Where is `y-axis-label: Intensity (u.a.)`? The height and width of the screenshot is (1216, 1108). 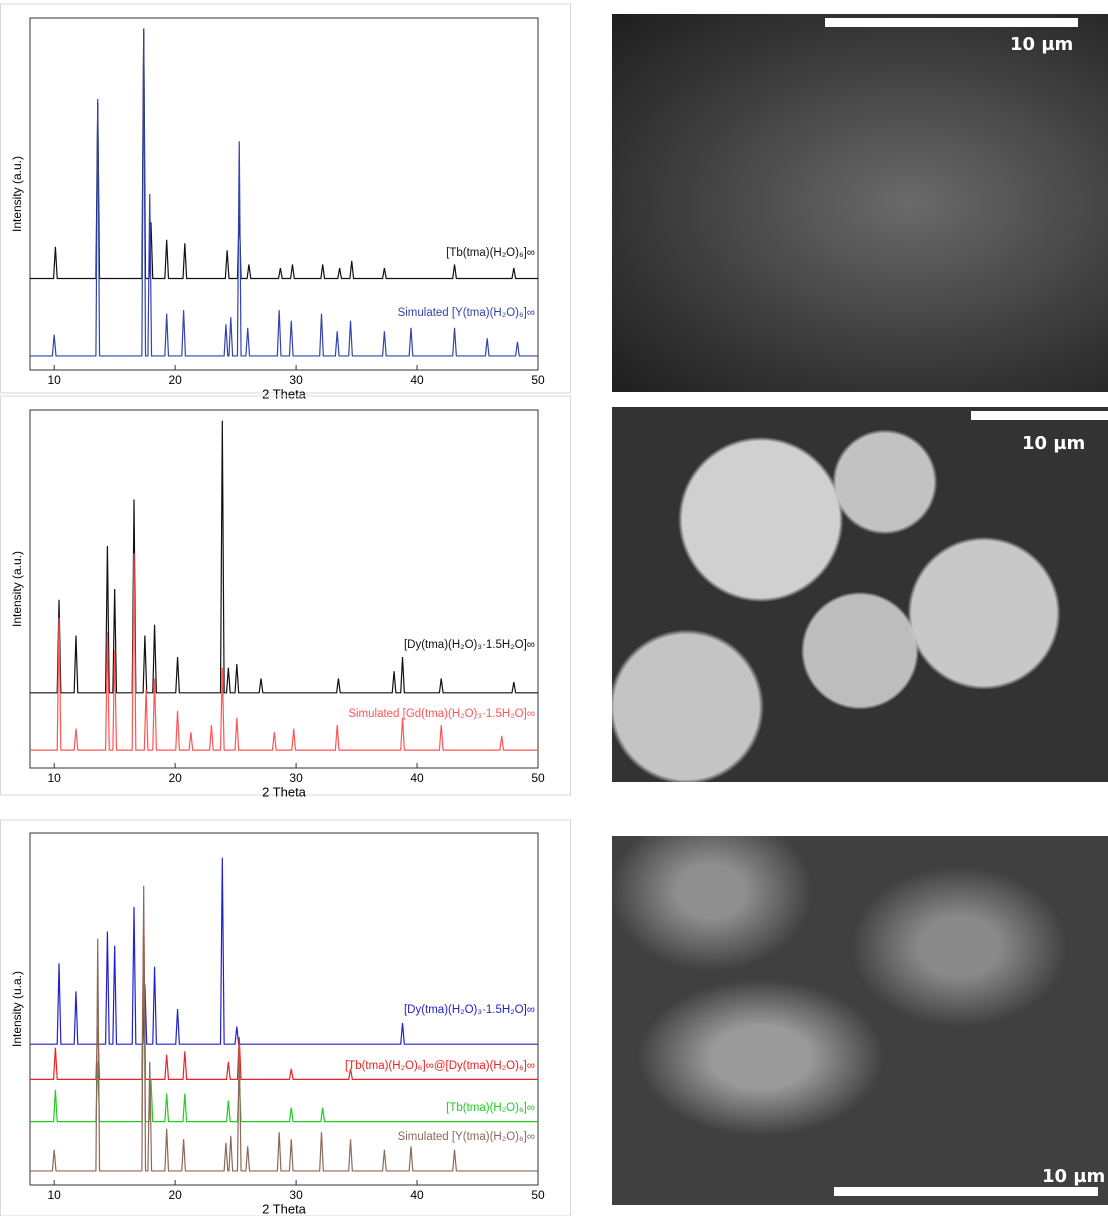
y-axis-label: Intensity (u.a.) is located at coordinates (17, 1009).